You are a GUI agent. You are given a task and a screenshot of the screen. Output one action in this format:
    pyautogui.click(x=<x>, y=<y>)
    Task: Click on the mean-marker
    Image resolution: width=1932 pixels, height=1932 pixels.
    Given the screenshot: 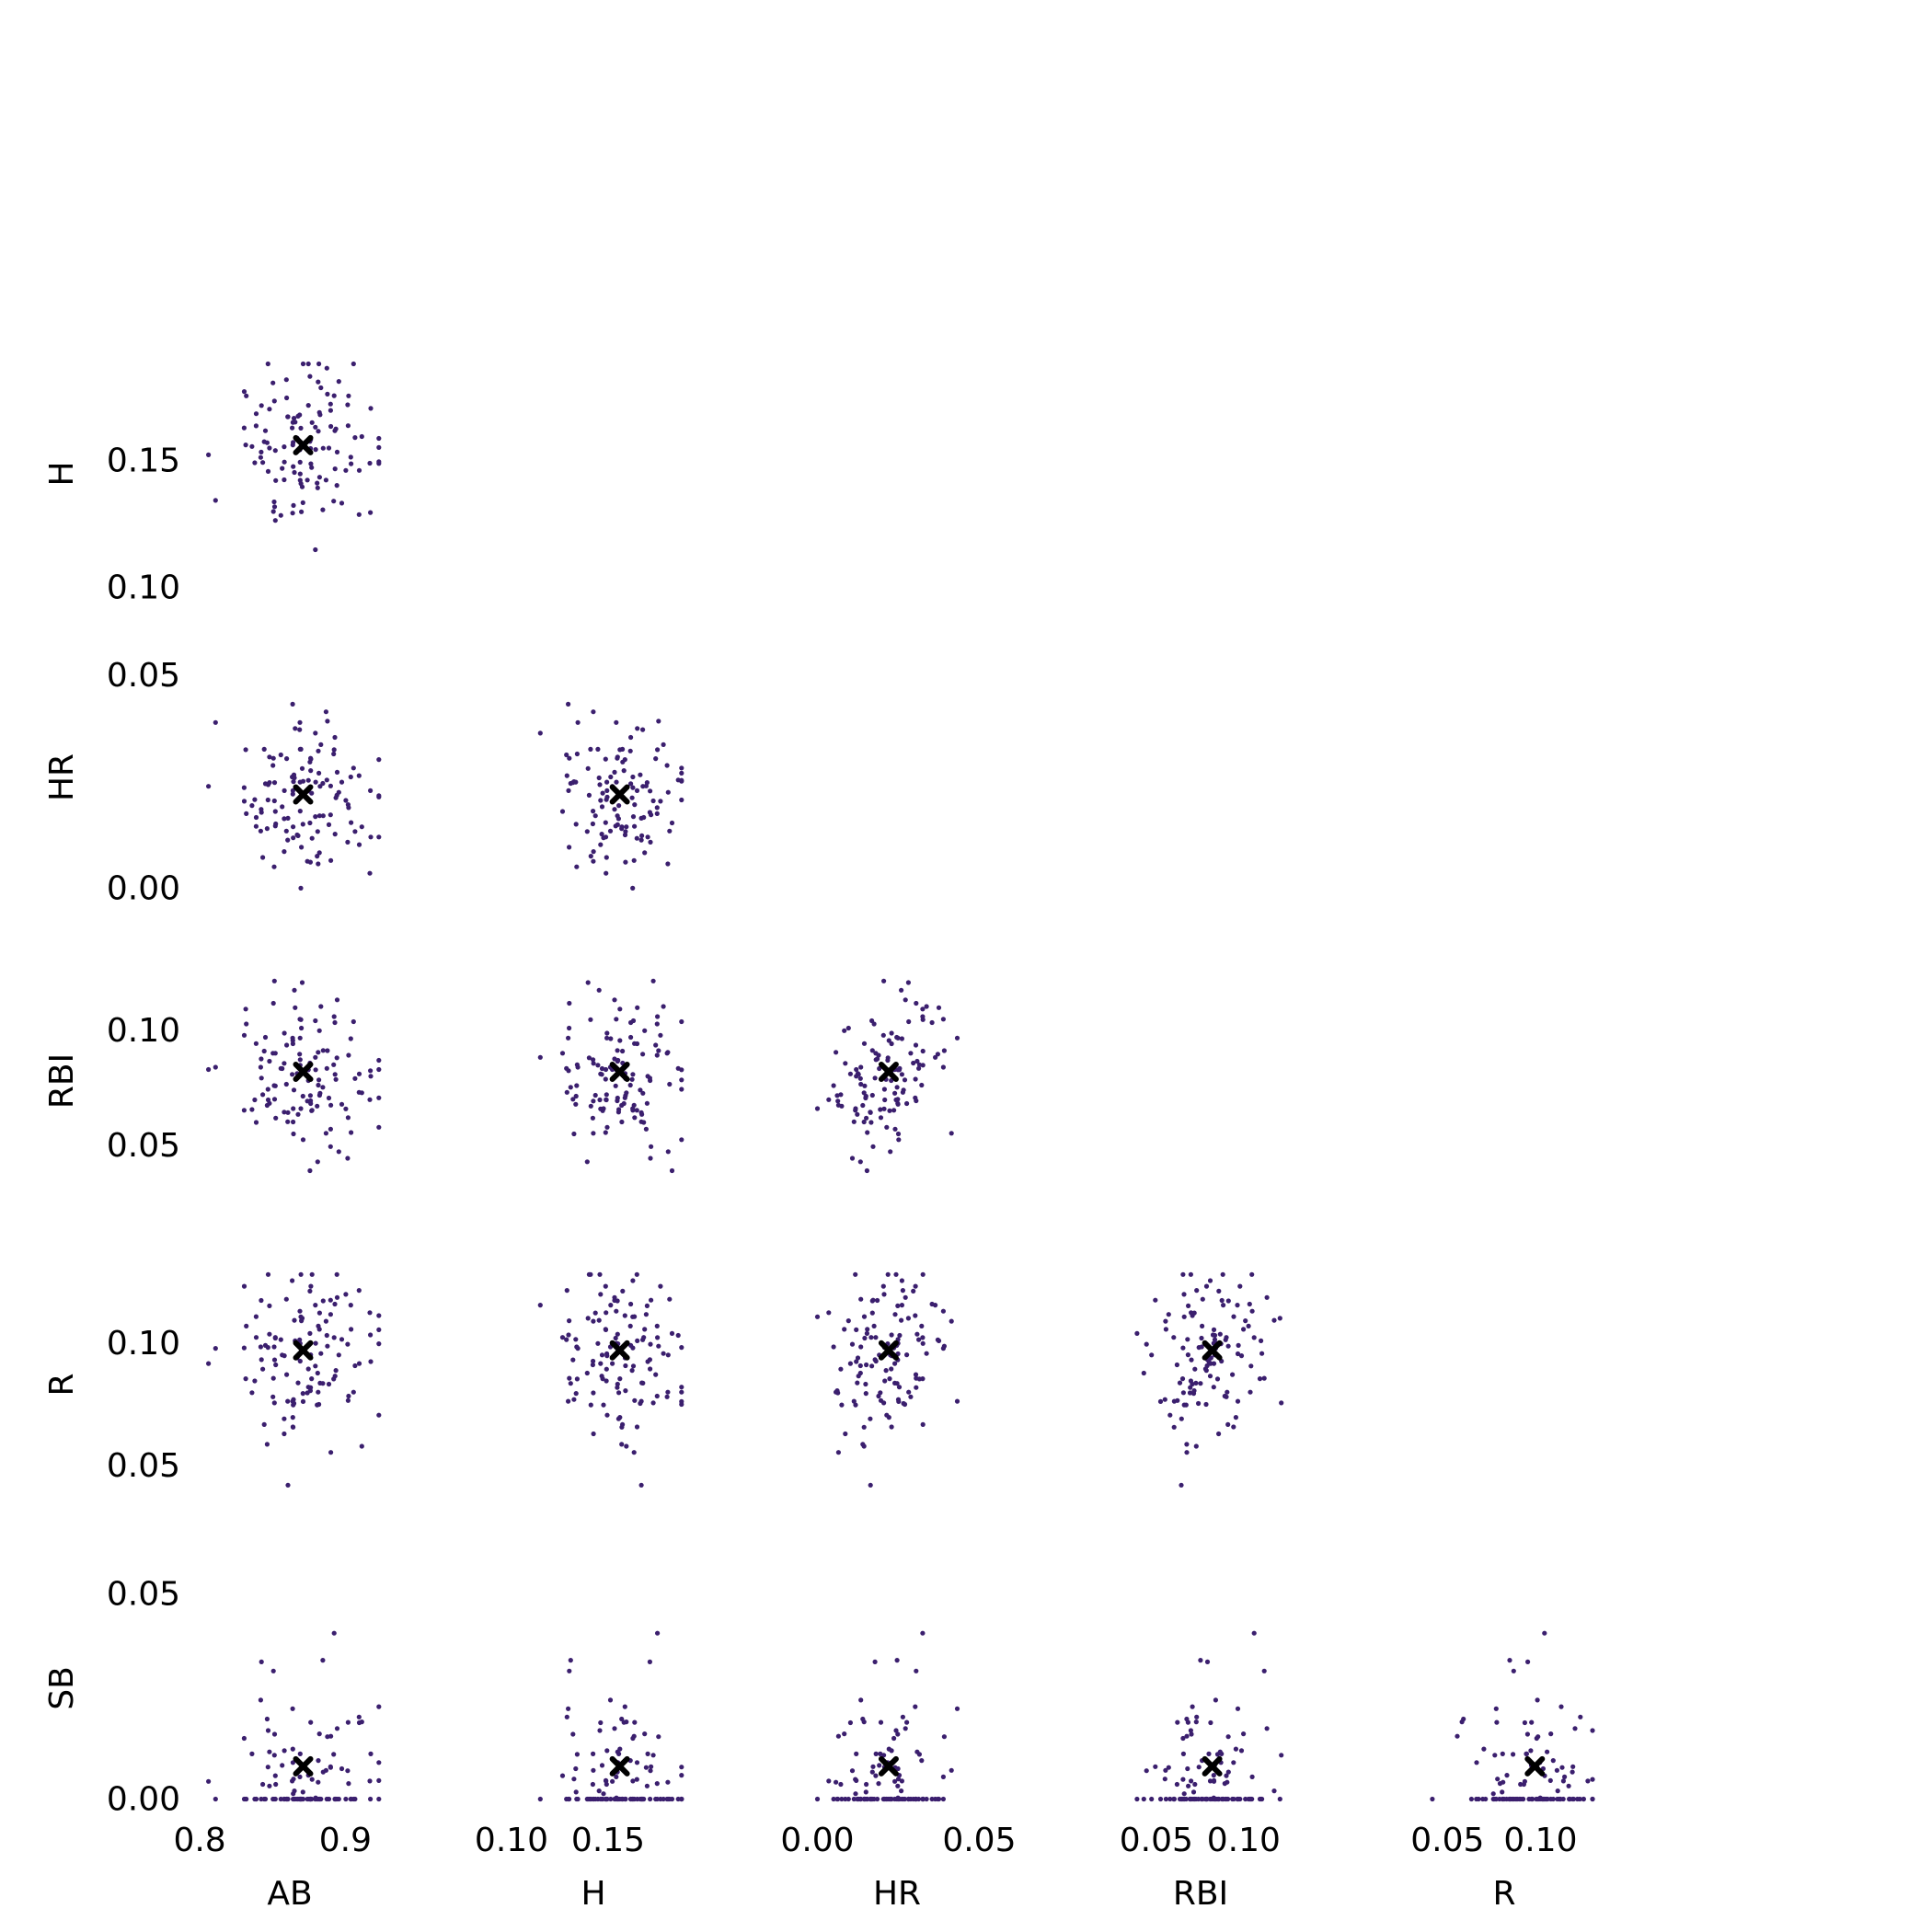 What is the action you would take?
    pyautogui.click(x=888, y=1350)
    